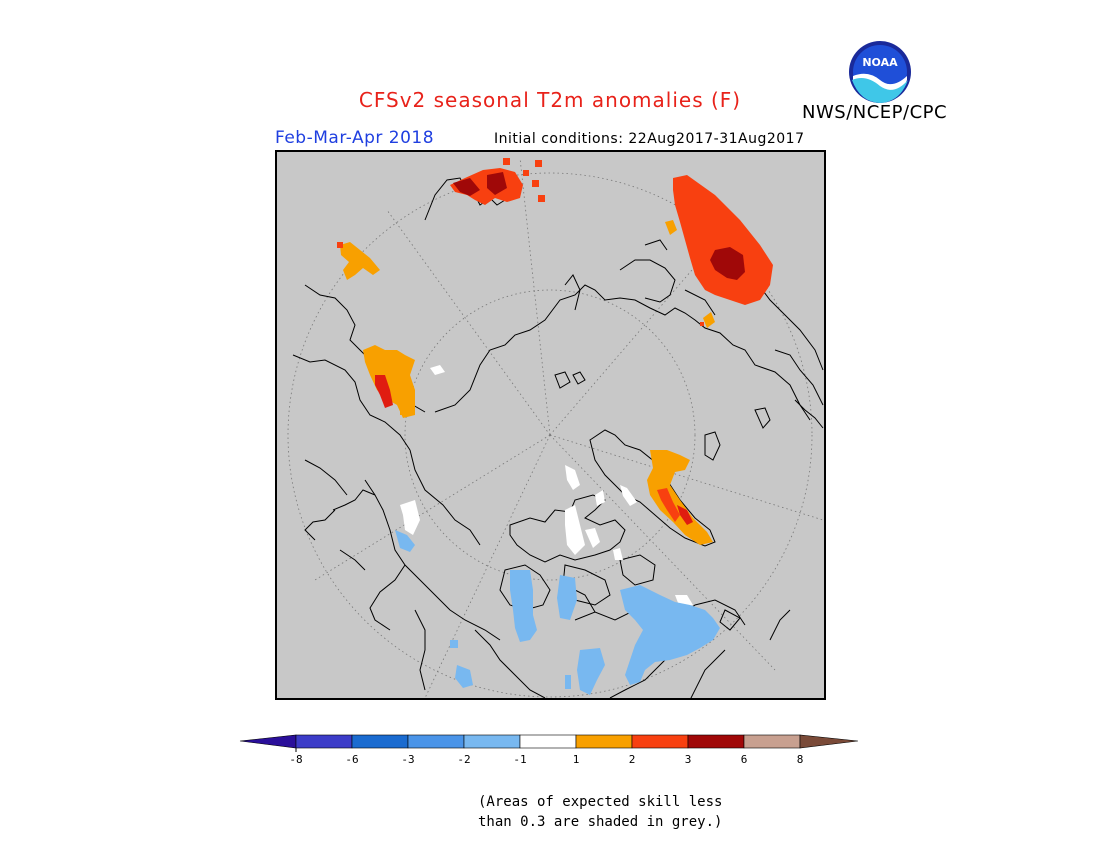 Image resolution: width=1100 pixels, height=850 pixels. What do you see at coordinates (880, 62) in the screenshot?
I see `noaa-logo-text: NOAA` at bounding box center [880, 62].